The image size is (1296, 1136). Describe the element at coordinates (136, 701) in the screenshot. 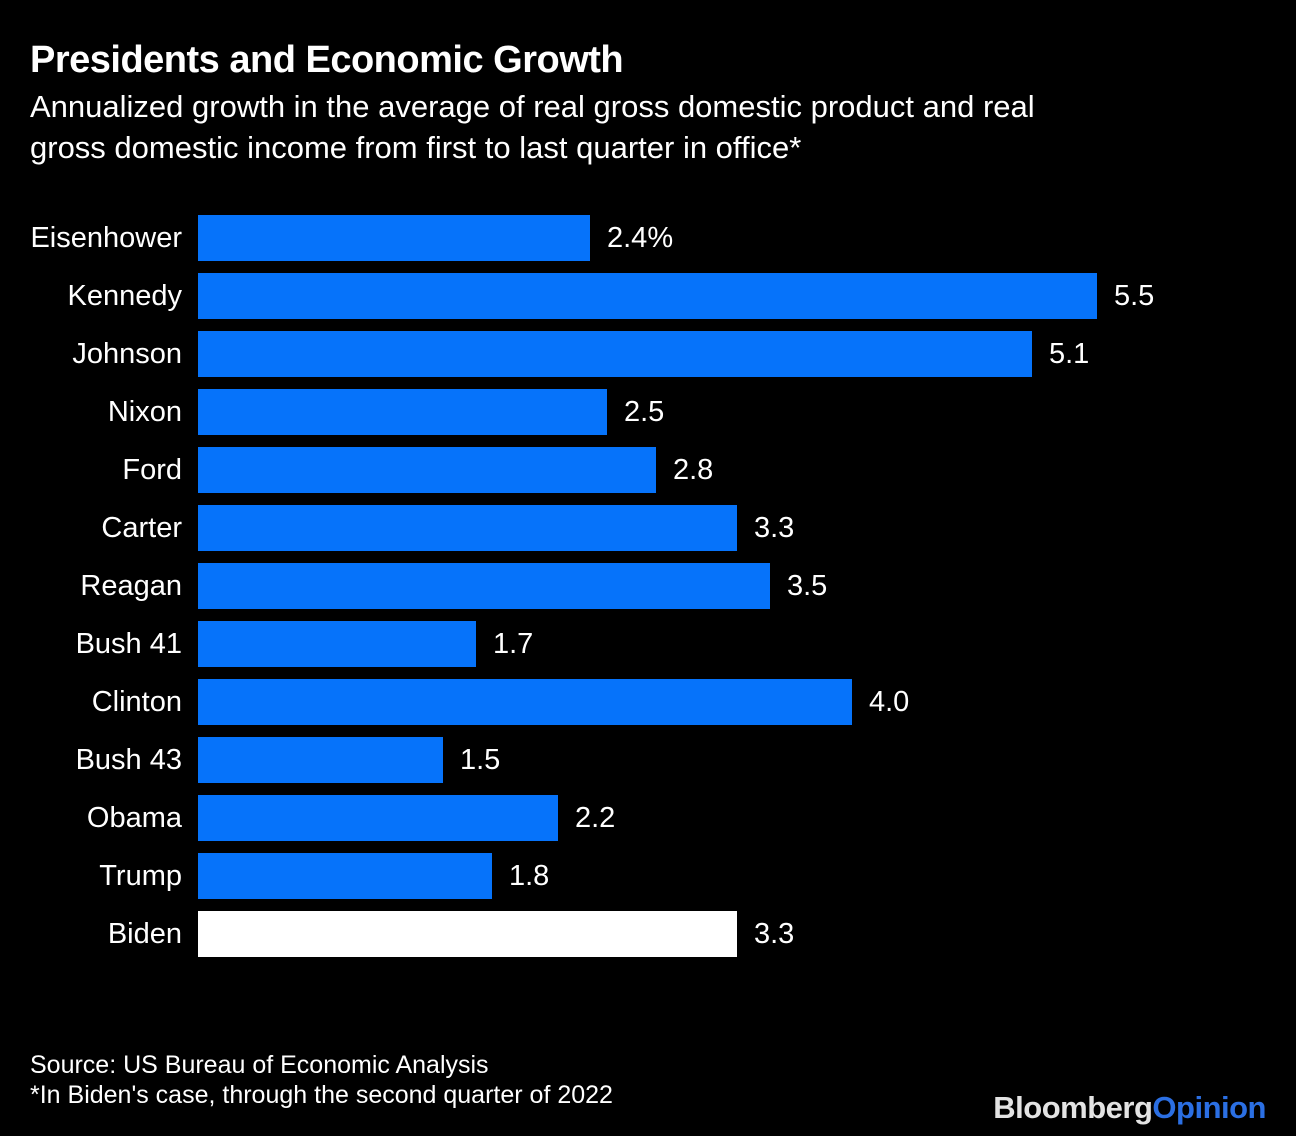

I see `category-label: Clinton` at that location.